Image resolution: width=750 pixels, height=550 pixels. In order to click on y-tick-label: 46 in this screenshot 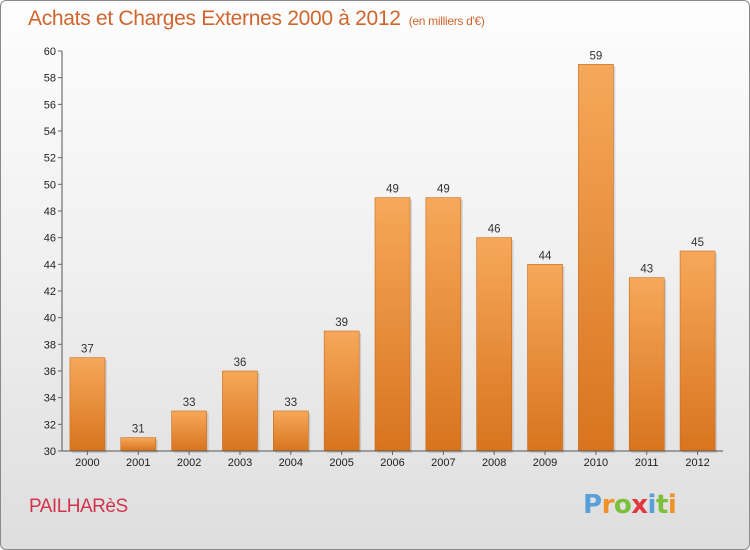, I will do `click(50, 239)`.